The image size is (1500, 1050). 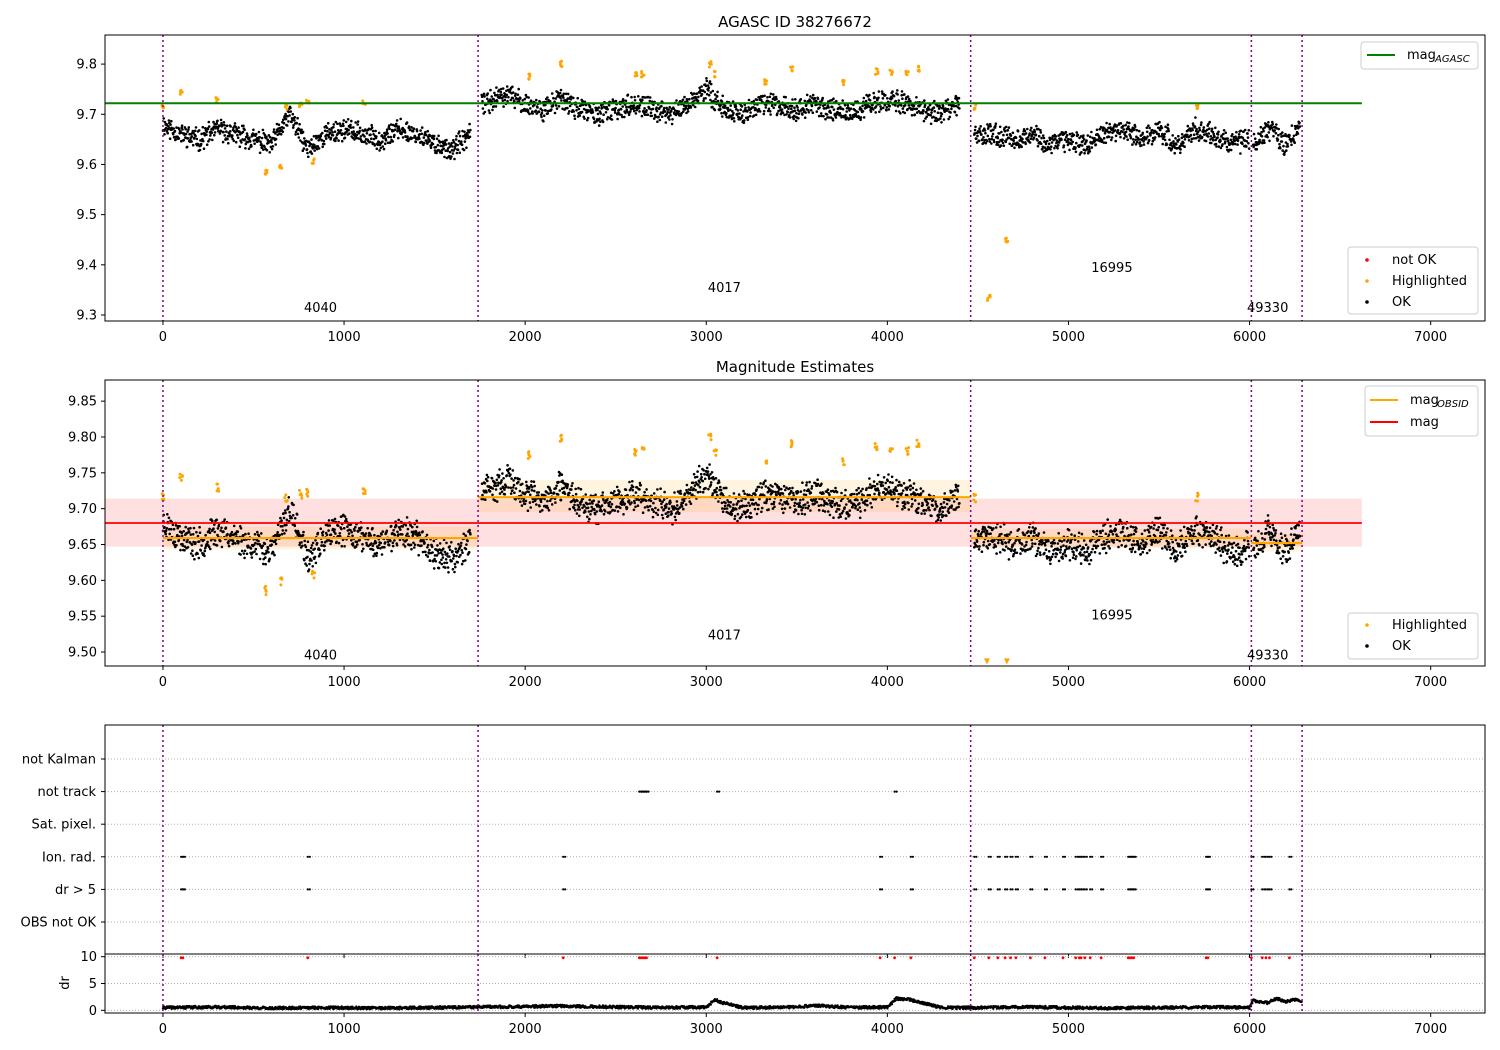 What do you see at coordinates (86, 315) in the screenshot?
I see `y-tick-label: 9.3` at bounding box center [86, 315].